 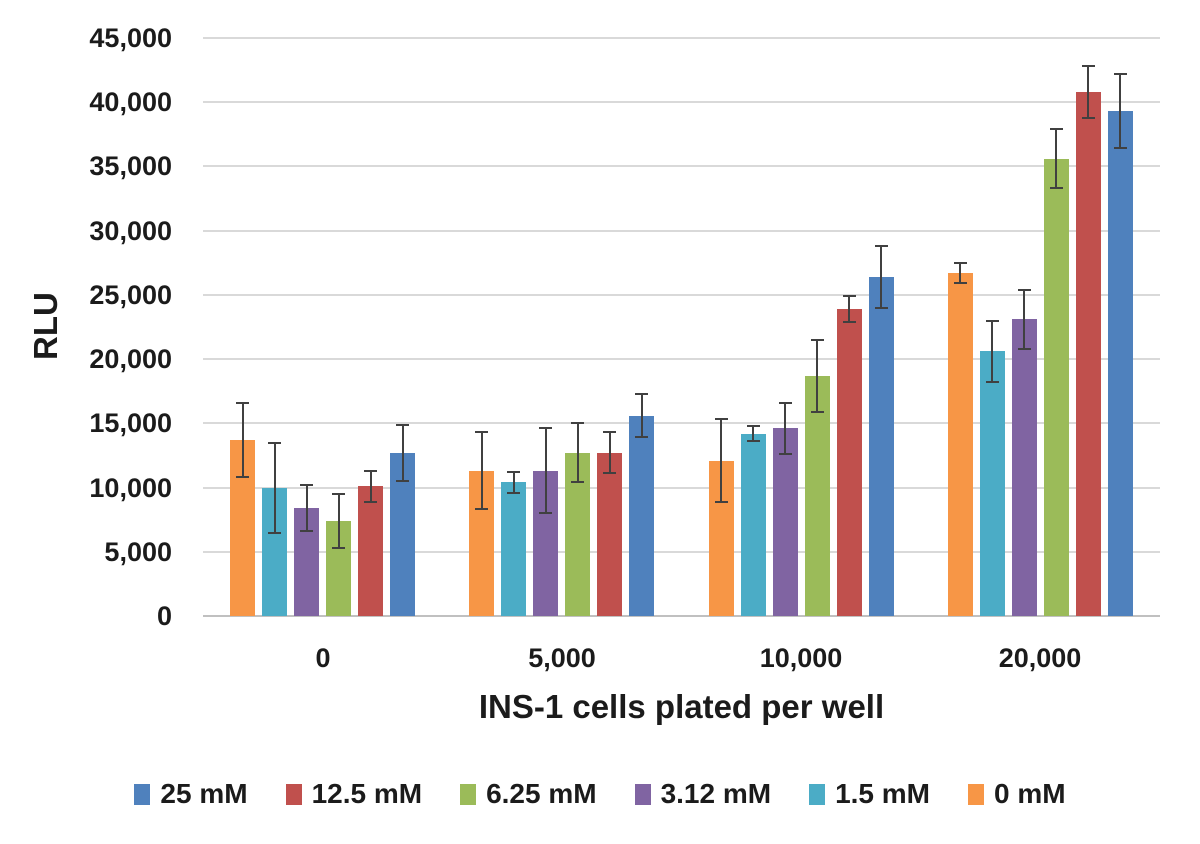 What do you see at coordinates (130, 230) in the screenshot?
I see `y-tick-label-30,000: 30,000` at bounding box center [130, 230].